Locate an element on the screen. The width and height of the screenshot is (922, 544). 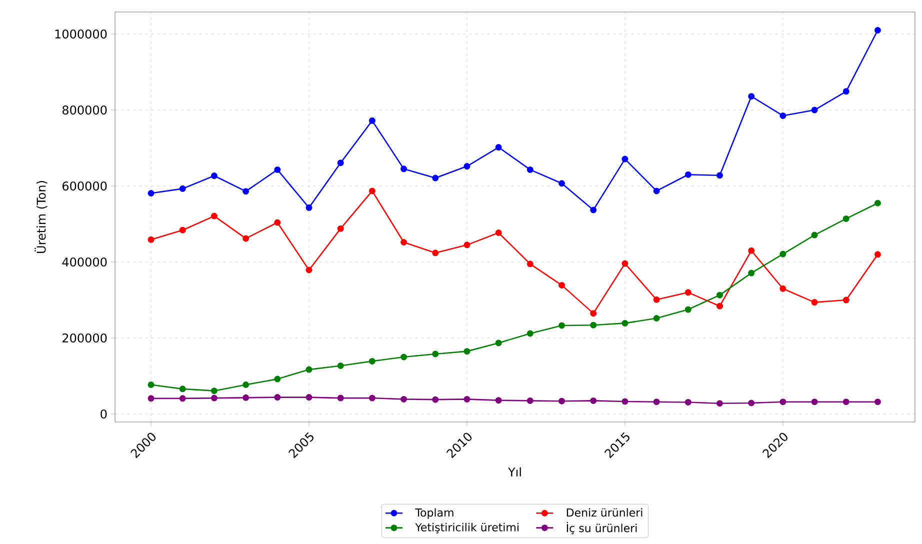
y-axis-title: Üretim (Ton) is located at coordinates (41, 217).